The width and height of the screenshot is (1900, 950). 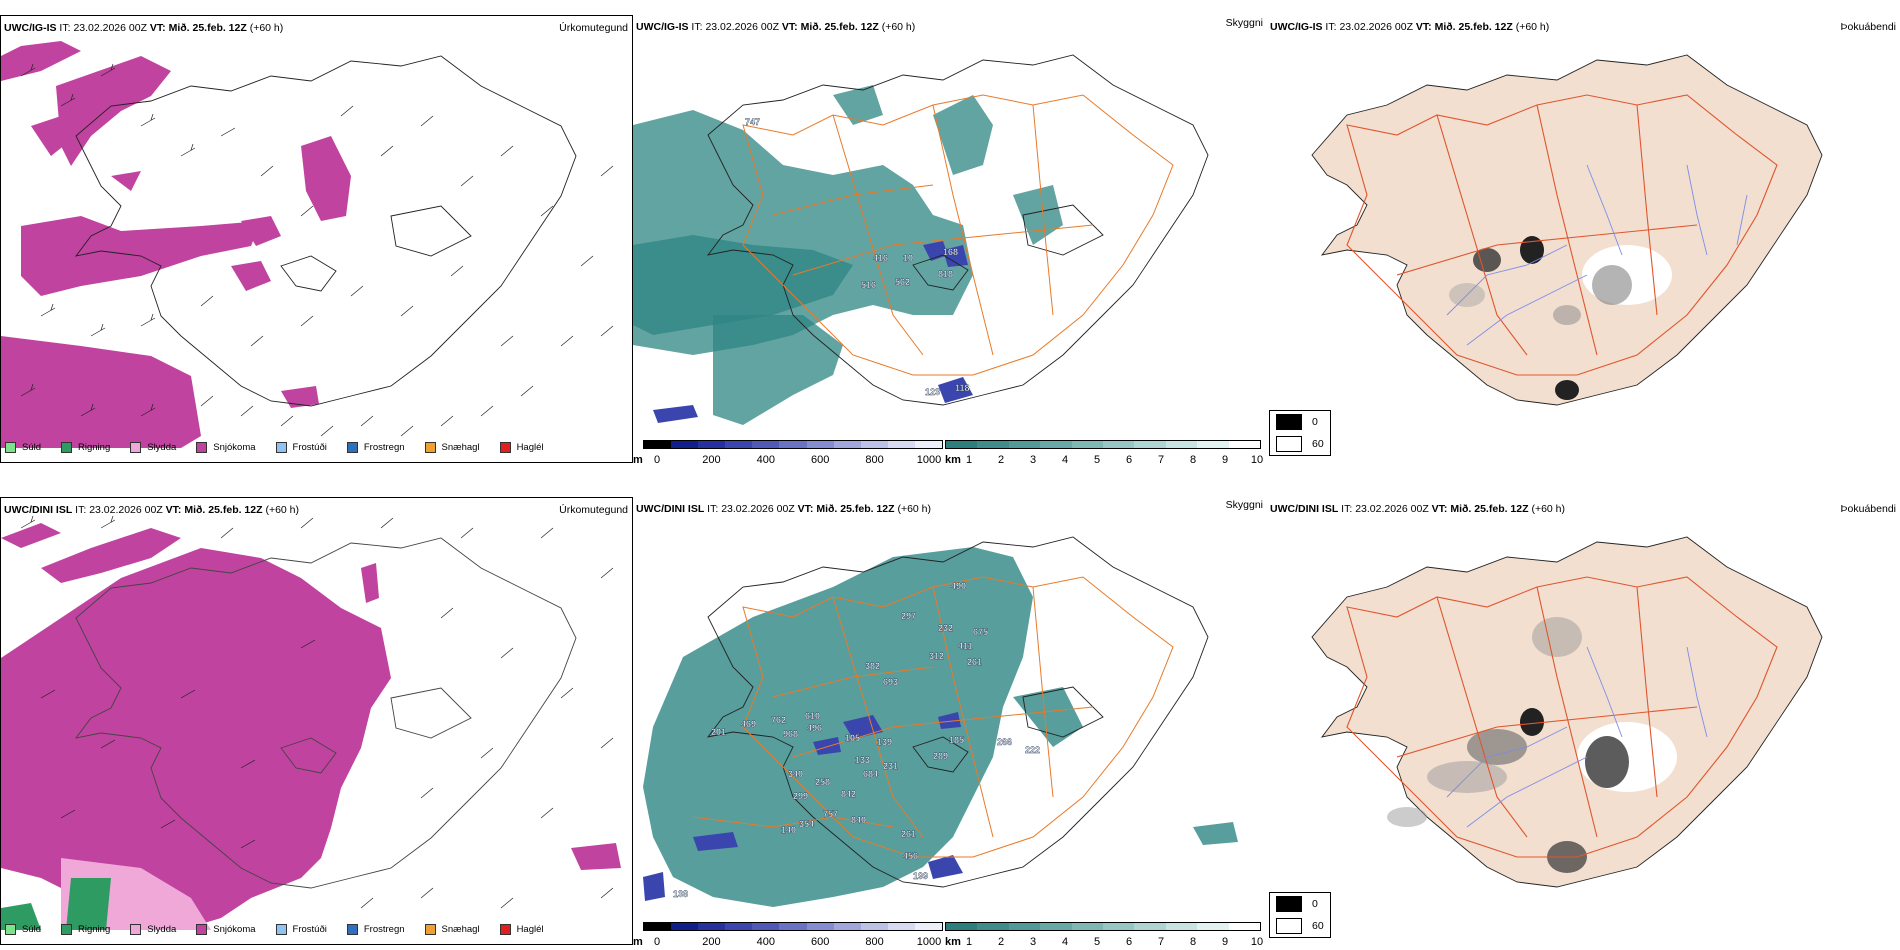 I want to click on visibility-value-label: 684, so click(x=870, y=774).